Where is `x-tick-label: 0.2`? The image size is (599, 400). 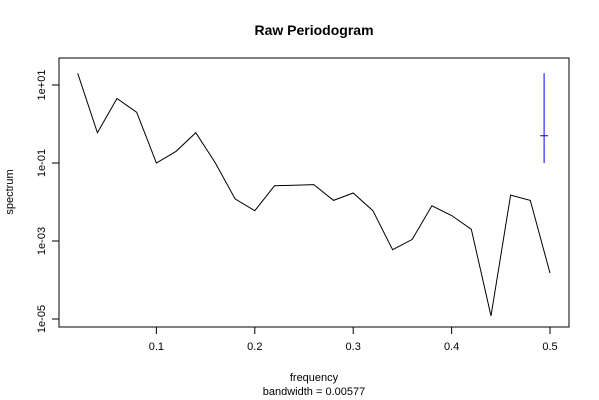 x-tick-label: 0.2 is located at coordinates (254, 347).